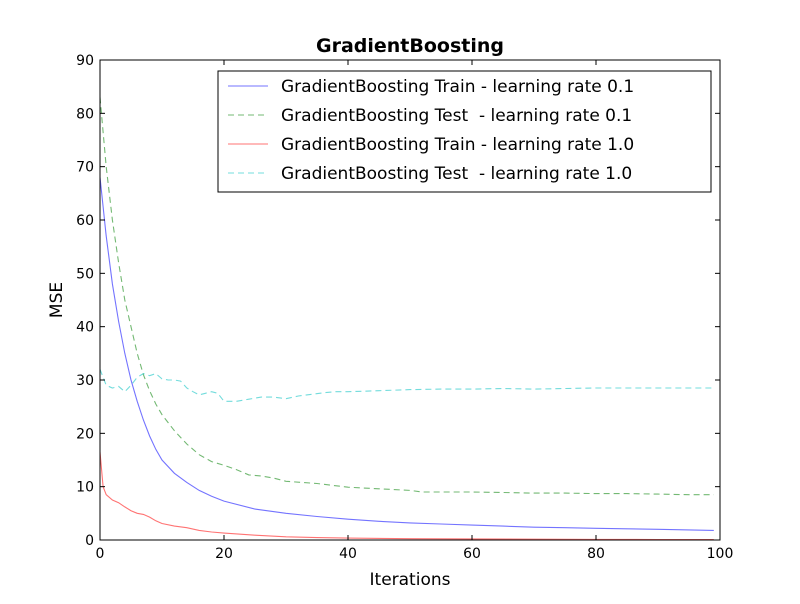  What do you see at coordinates (89, 541) in the screenshot?
I see `y-tick-label: 0` at bounding box center [89, 541].